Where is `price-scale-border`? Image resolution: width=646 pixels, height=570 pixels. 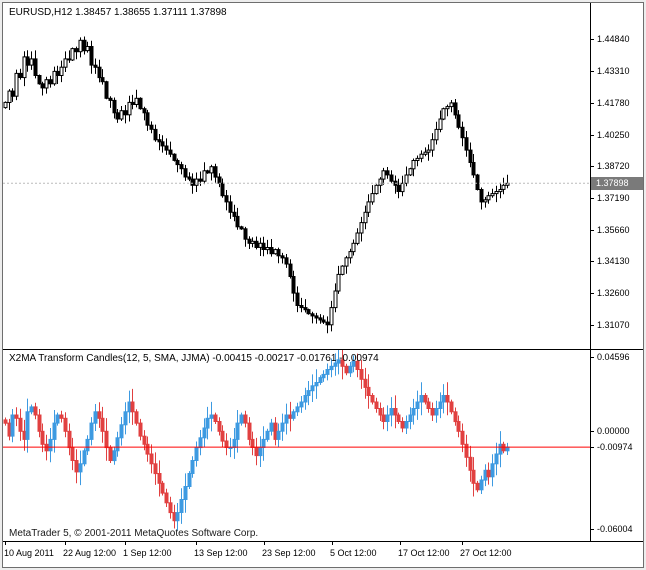
price-scale-border is located at coordinates (590, 272).